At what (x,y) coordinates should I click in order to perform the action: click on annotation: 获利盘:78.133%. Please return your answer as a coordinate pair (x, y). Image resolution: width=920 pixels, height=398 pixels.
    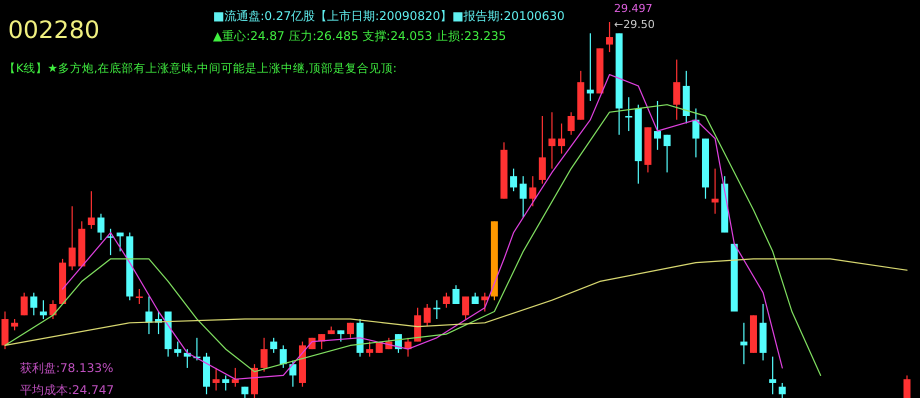
    Looking at the image, I should click on (67, 368).